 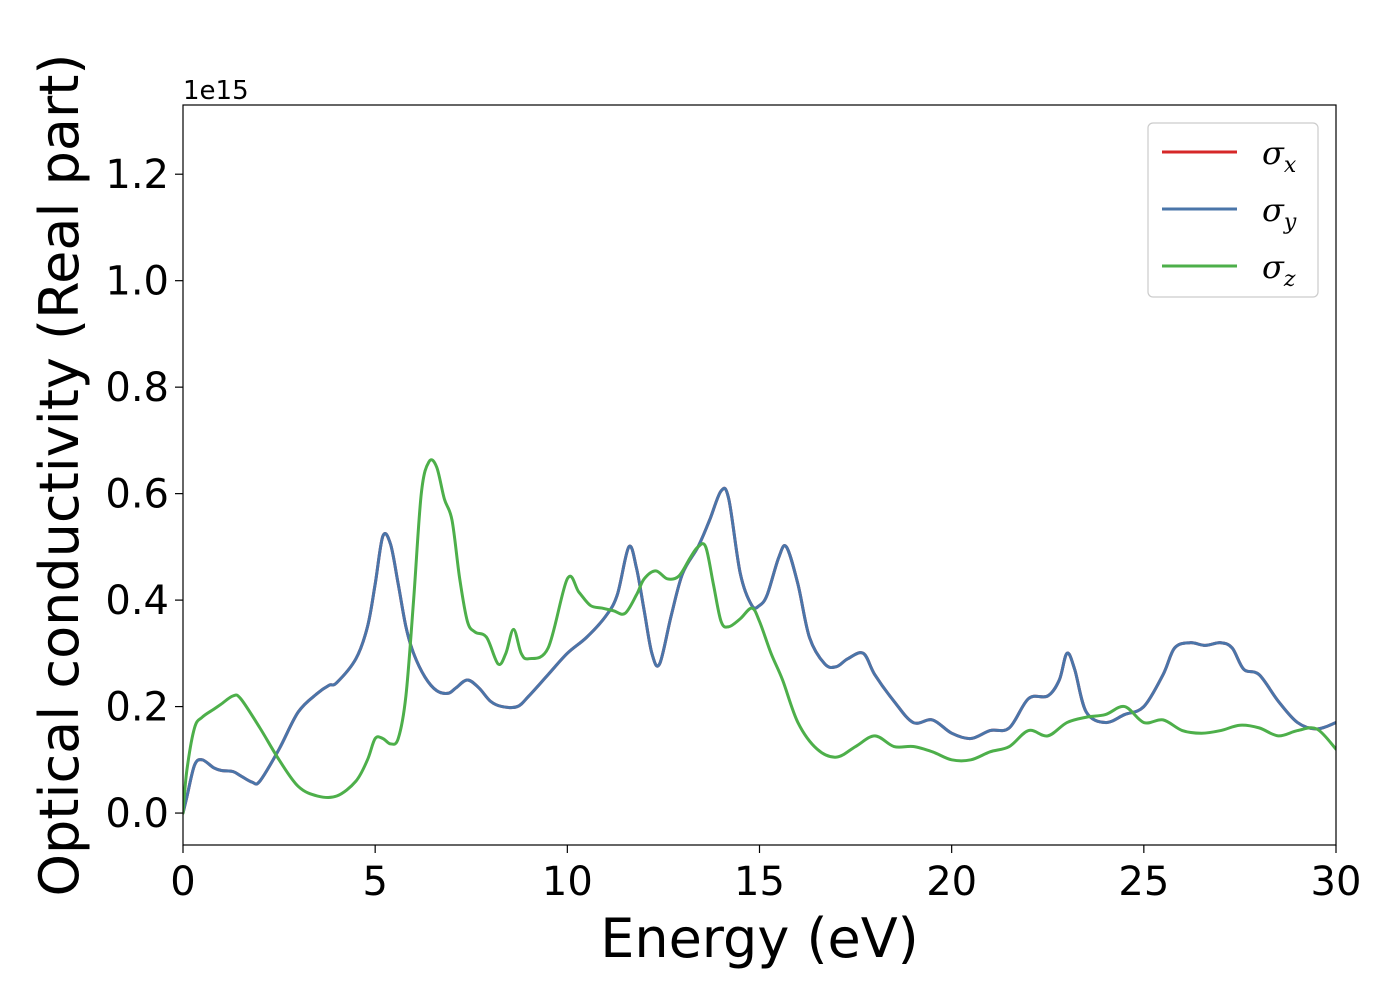 What do you see at coordinates (137, 708) in the screenshot?
I see `y-tick-label: 0.2` at bounding box center [137, 708].